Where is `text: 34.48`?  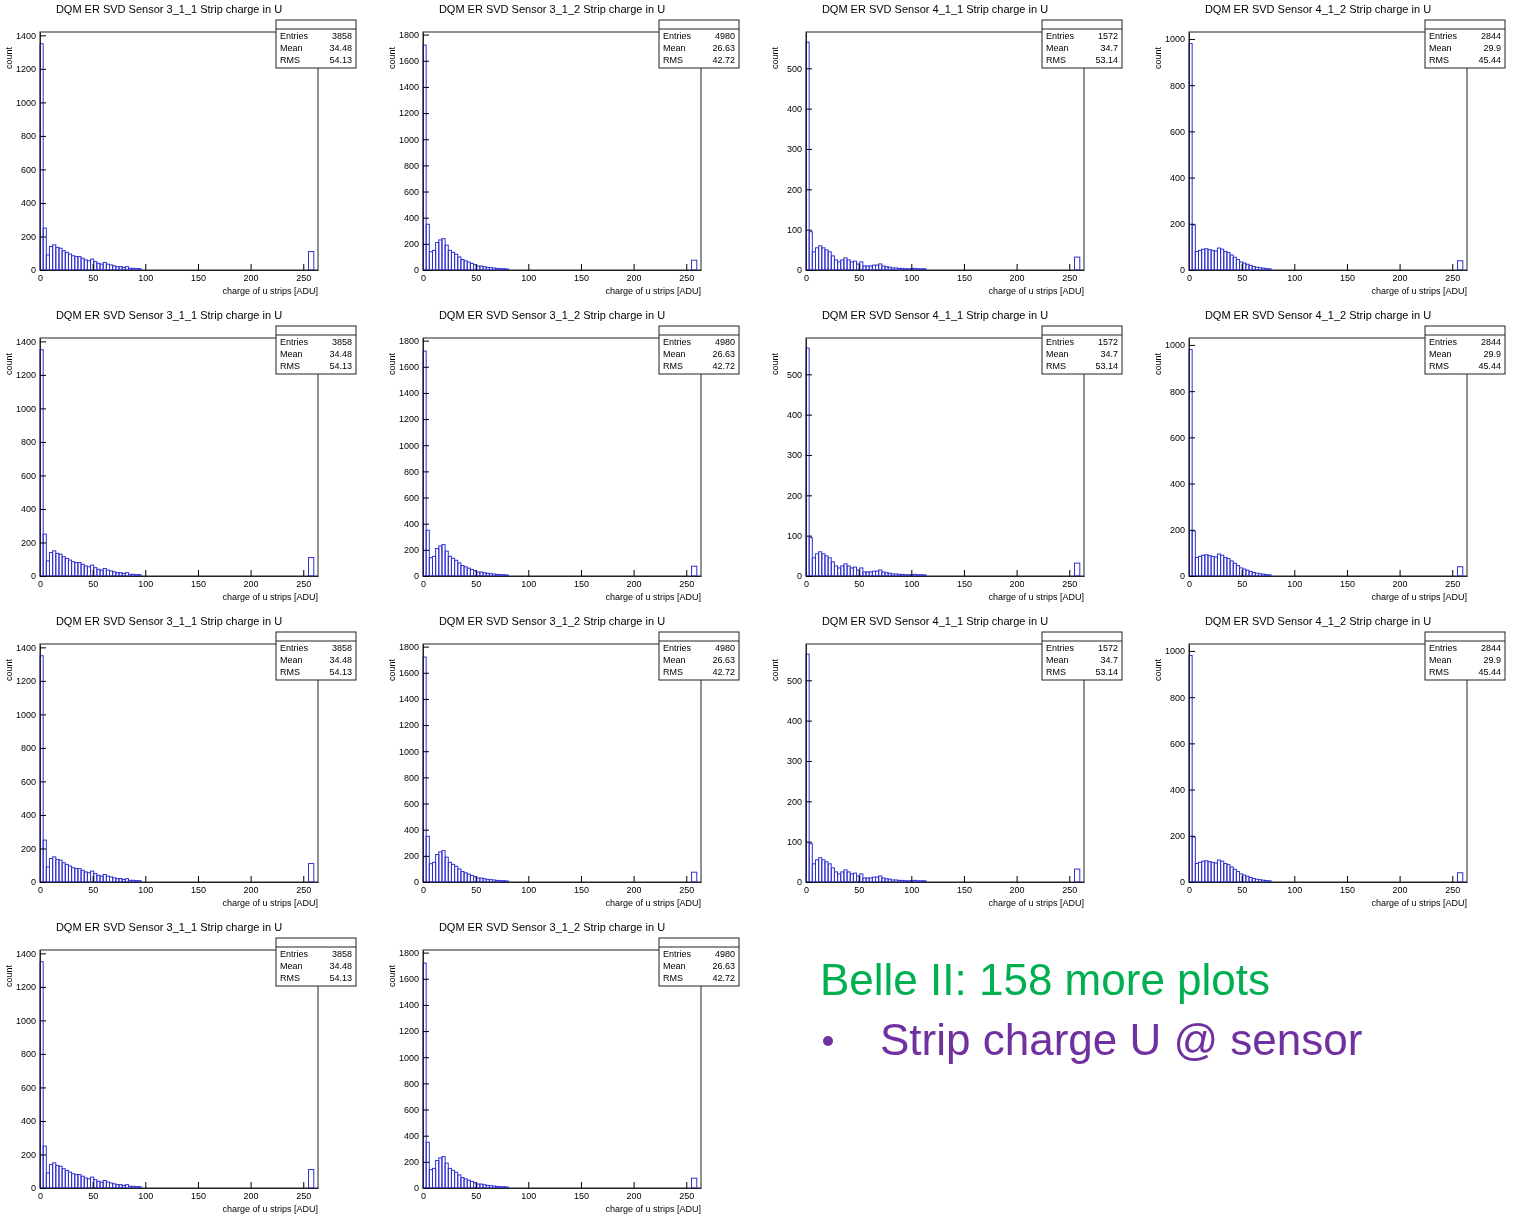
text: 34.48 is located at coordinates (340, 966).